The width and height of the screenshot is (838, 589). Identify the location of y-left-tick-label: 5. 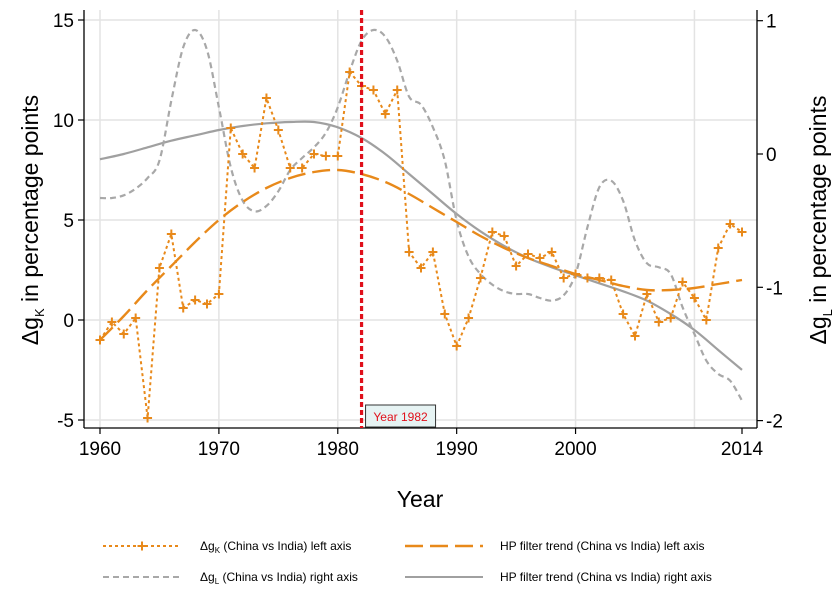
(68, 221).